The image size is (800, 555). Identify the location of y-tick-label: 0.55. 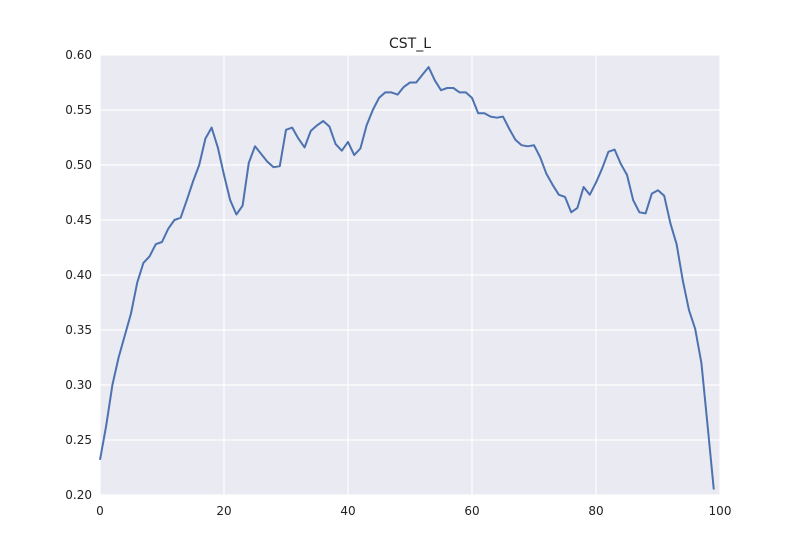
(78, 110).